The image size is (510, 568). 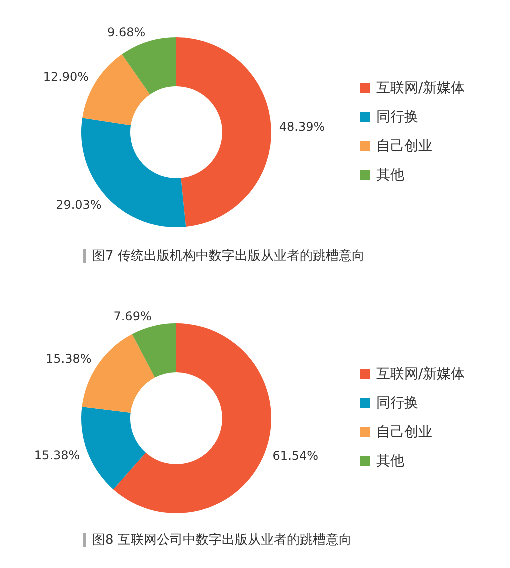 I want to click on data-label: 29.03%, so click(x=79, y=205).